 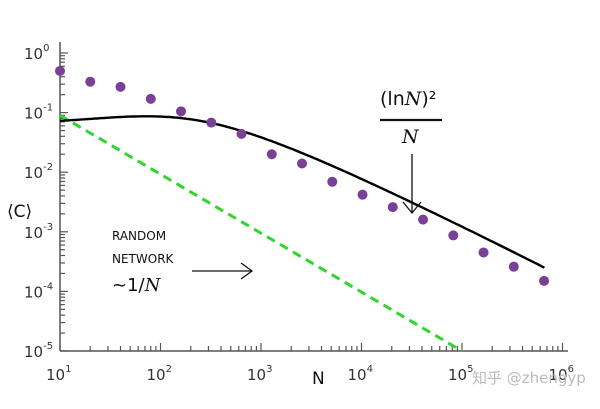 I want to click on watermark: 知乎 @zhengyp, so click(x=529, y=378).